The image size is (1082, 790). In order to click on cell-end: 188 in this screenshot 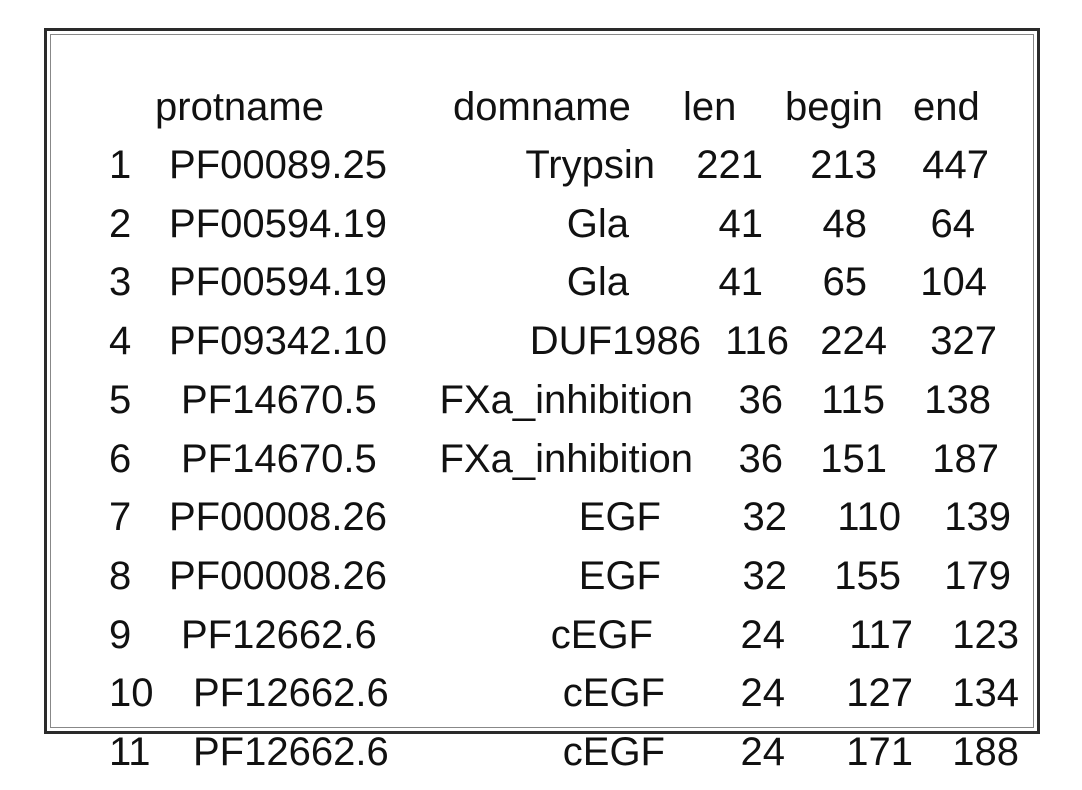, I will do `click(985, 752)`.